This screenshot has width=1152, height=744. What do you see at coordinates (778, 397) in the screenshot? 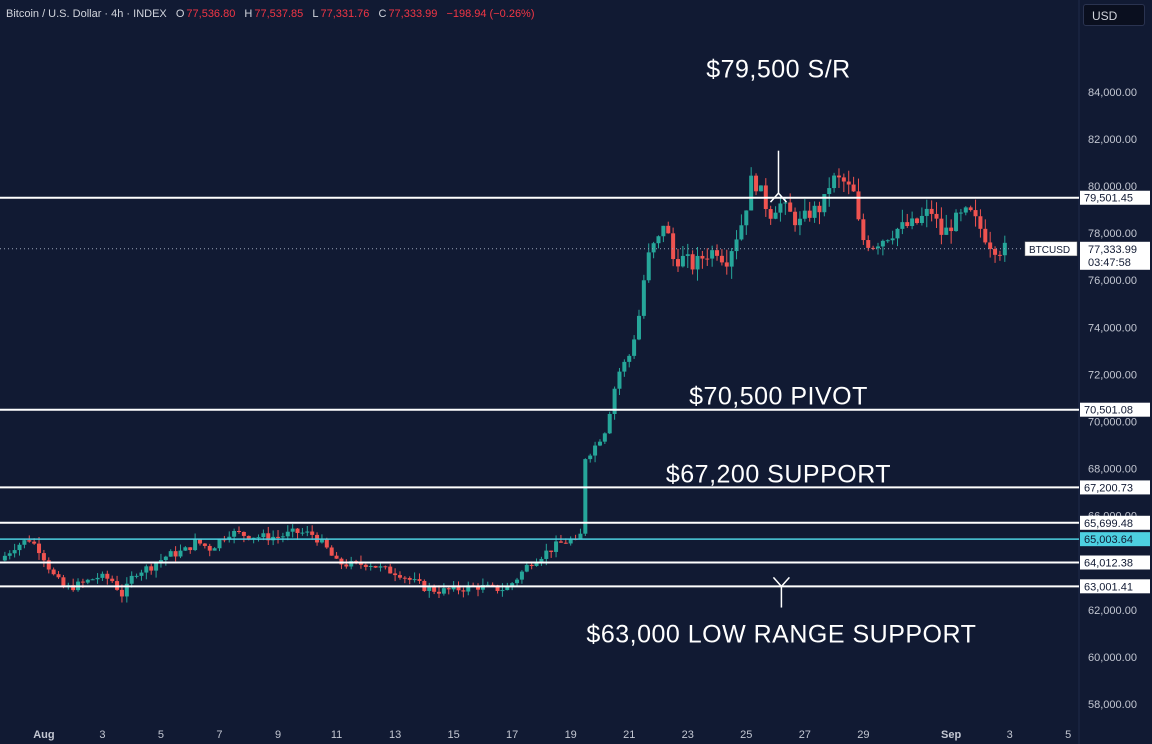
I see `annotation-label: $70,500 PIVOT` at bounding box center [778, 397].